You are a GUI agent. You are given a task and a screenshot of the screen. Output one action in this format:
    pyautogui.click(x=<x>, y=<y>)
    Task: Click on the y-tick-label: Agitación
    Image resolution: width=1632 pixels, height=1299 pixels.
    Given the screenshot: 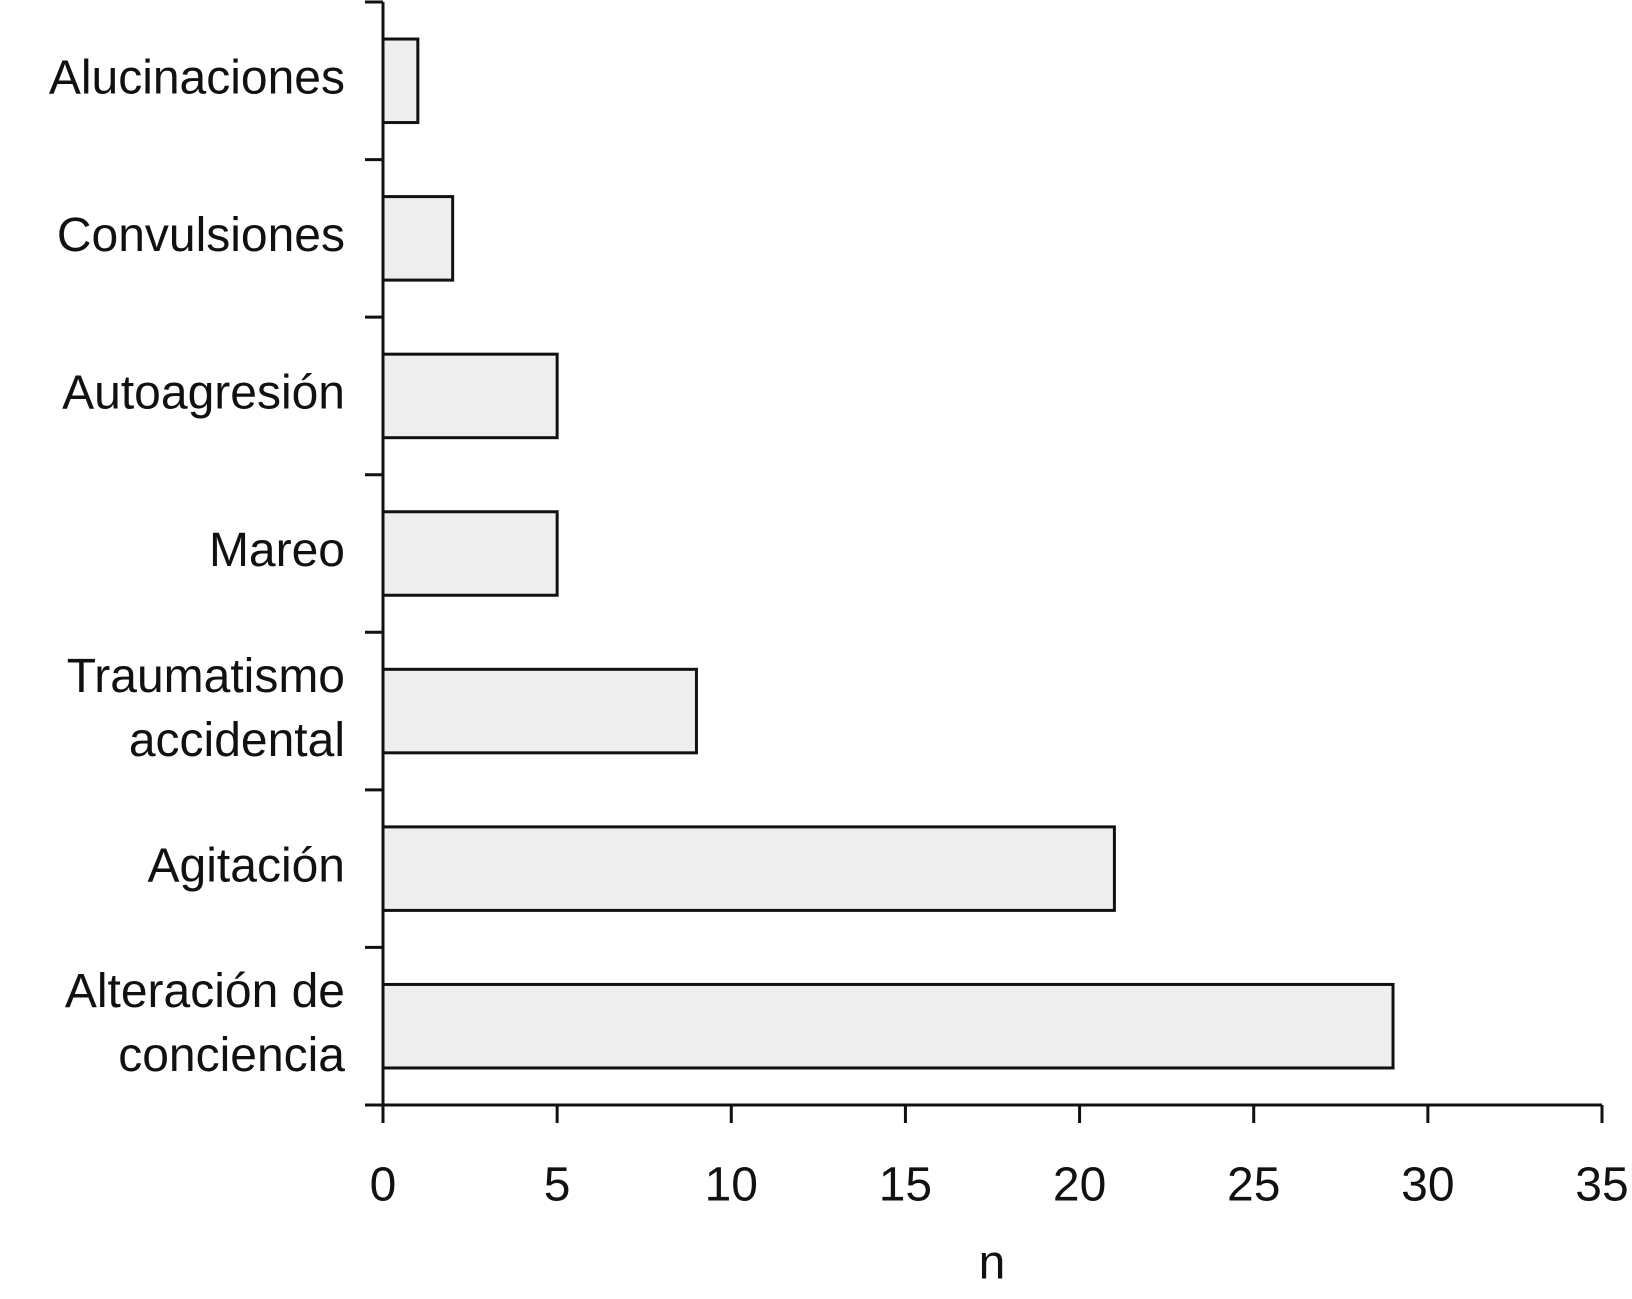 What is the action you would take?
    pyautogui.click(x=246, y=865)
    